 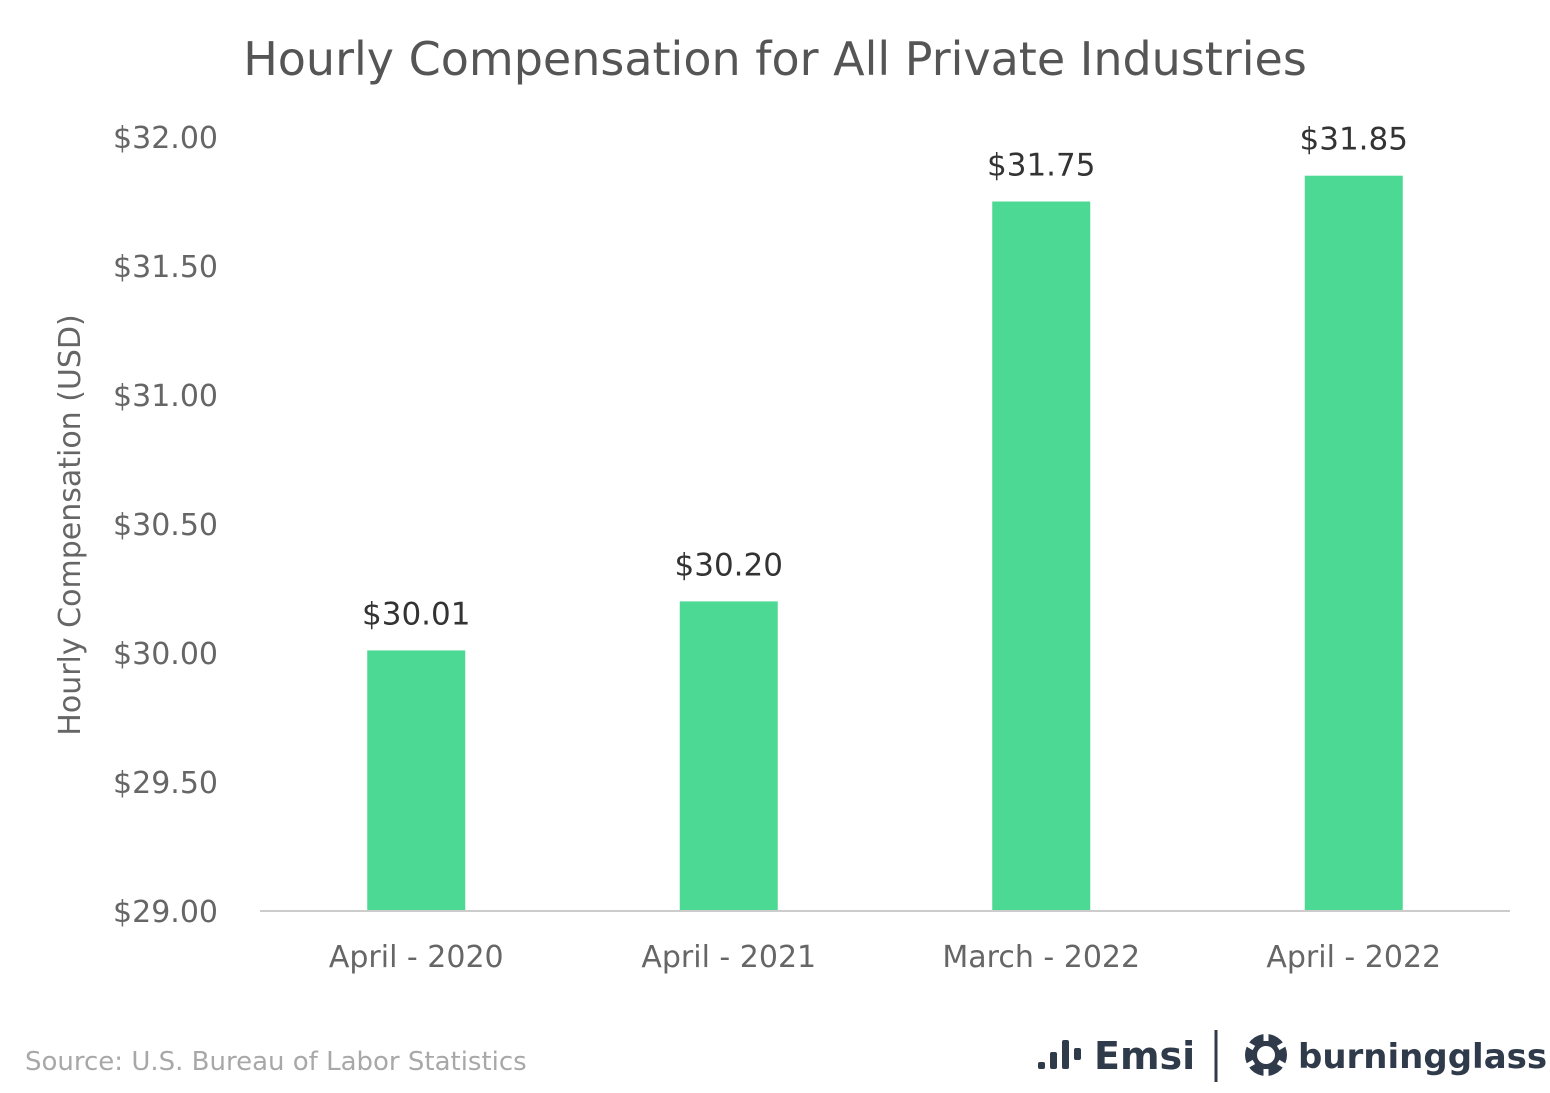 What do you see at coordinates (165, 912) in the screenshot?
I see `y-tick-label: $29.00` at bounding box center [165, 912].